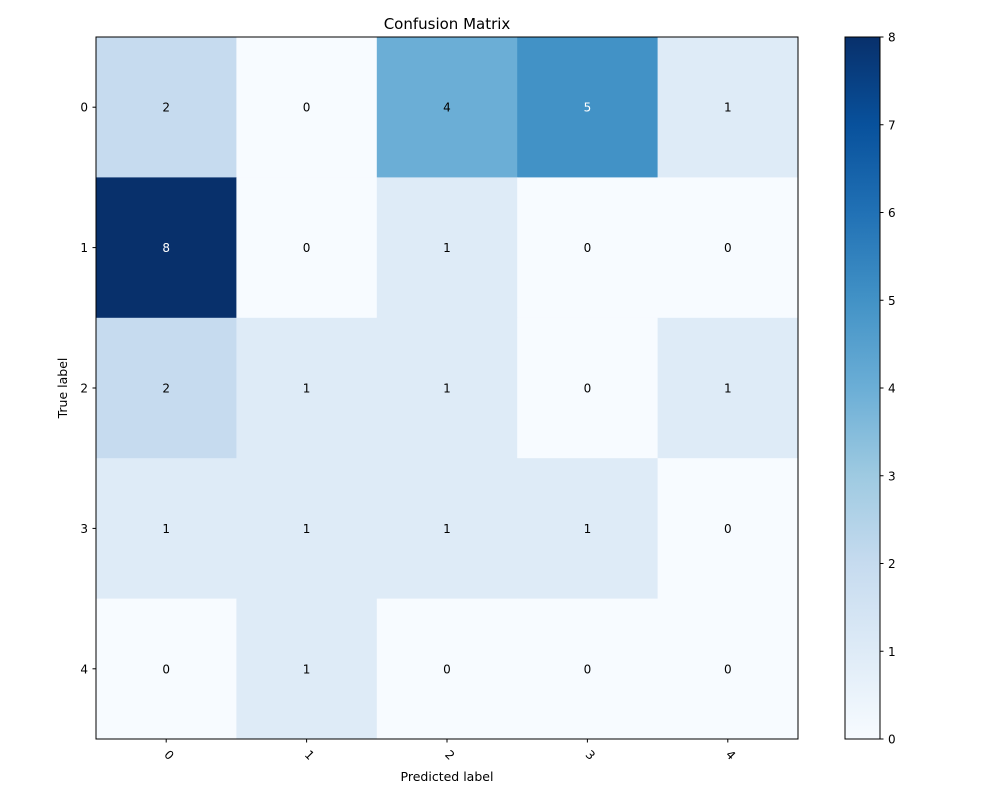  Describe the element at coordinates (84, 389) in the screenshot. I see `y-tick-label: 2` at that location.